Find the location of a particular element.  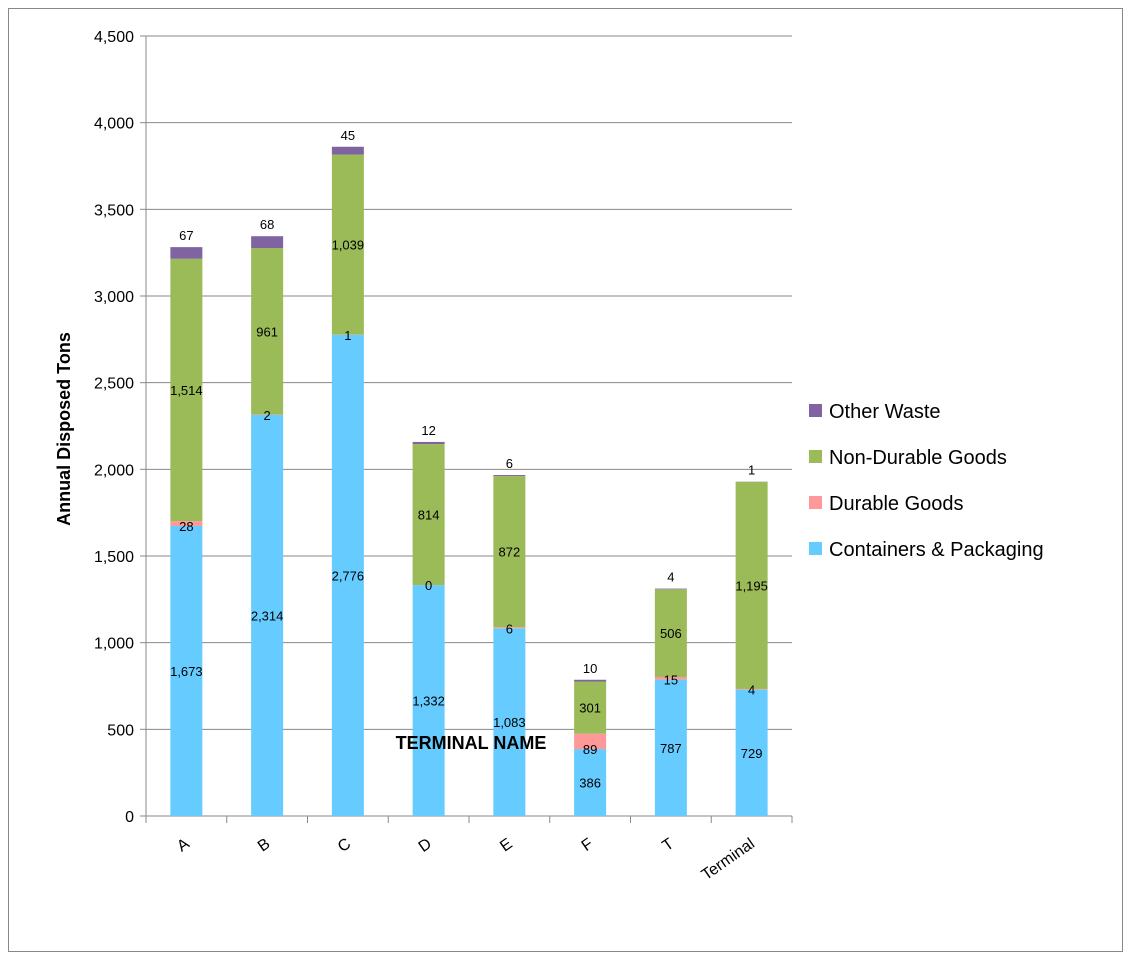

data-label: 10 is located at coordinates (590, 668).